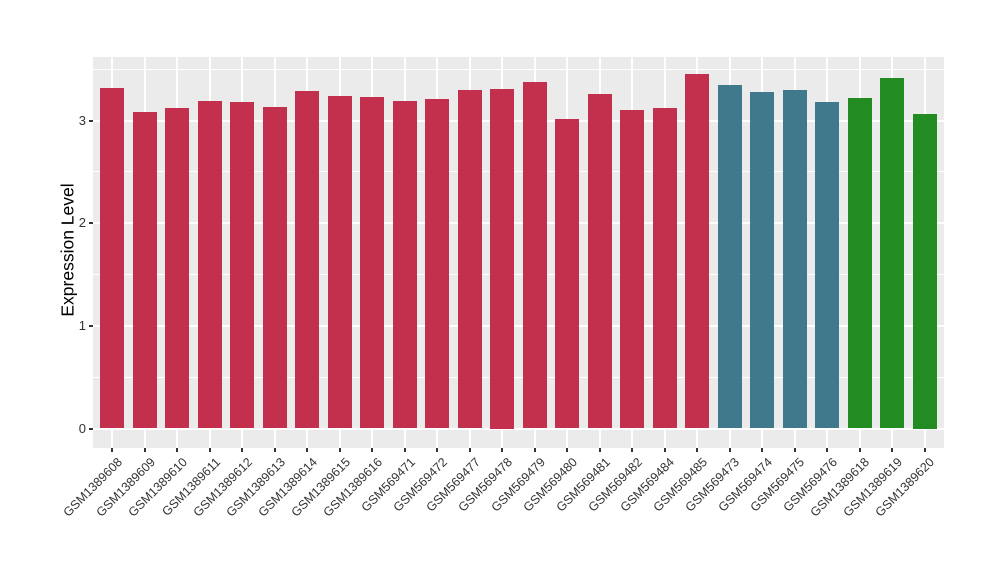 The width and height of the screenshot is (1000, 580). I want to click on bar-GSM569478, so click(502, 258).